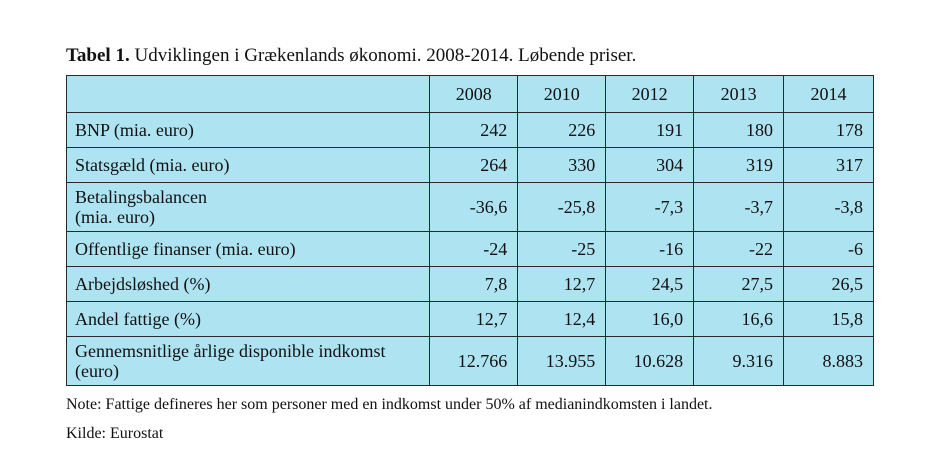  What do you see at coordinates (474, 361) in the screenshot?
I see `table-cell: 12.766` at bounding box center [474, 361].